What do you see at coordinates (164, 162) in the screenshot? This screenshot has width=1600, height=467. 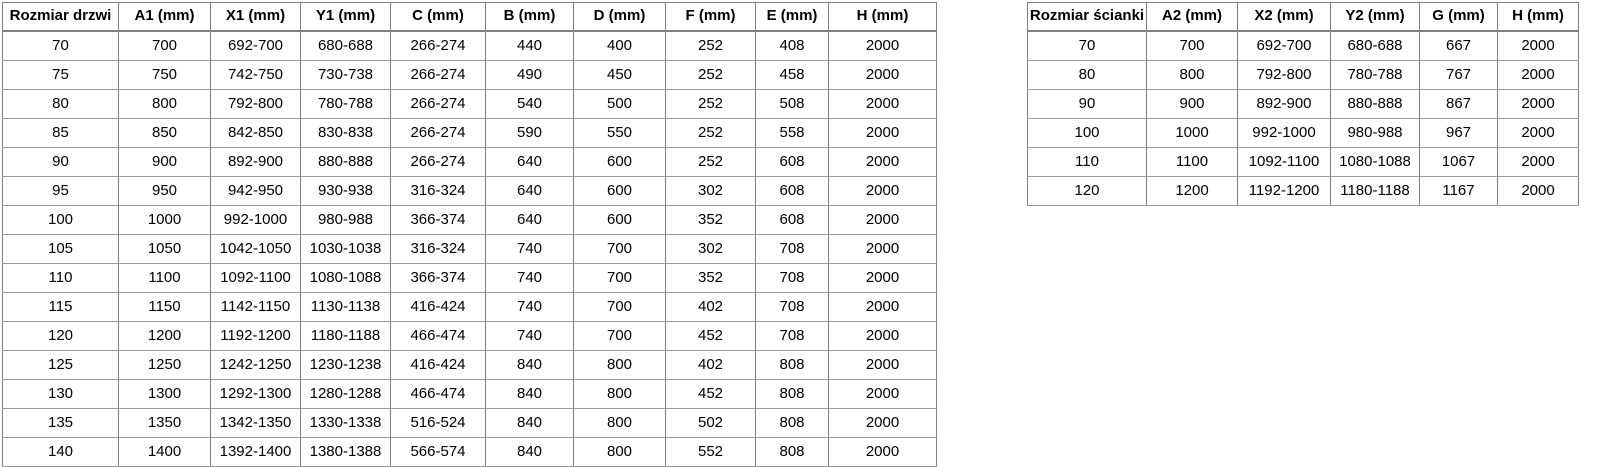 I see `cell: 900` at bounding box center [164, 162].